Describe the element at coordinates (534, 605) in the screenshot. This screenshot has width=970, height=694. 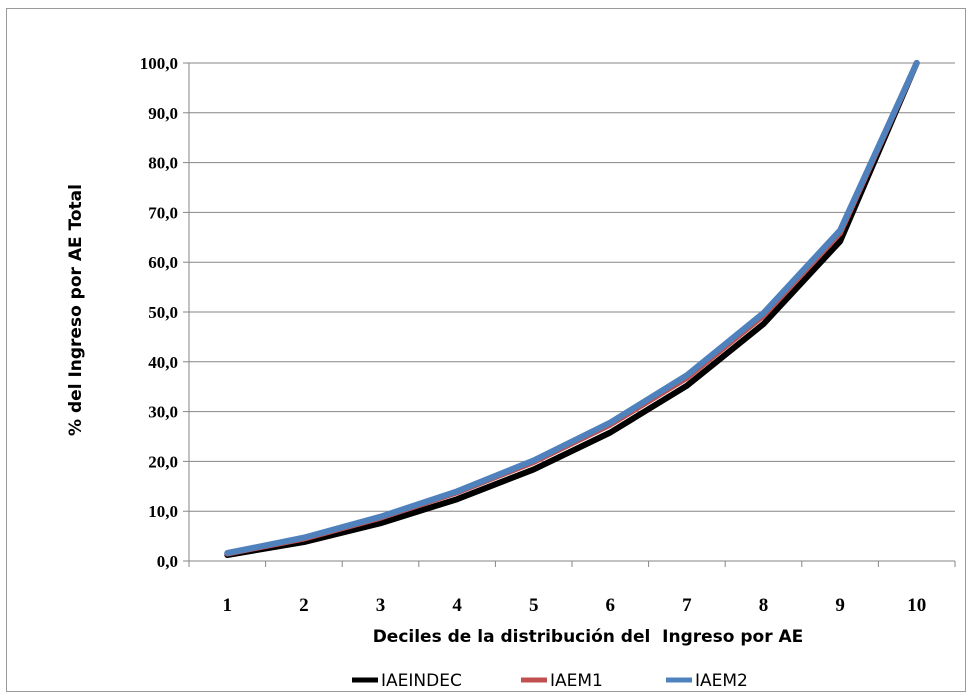
I see `x-tick-label: 5` at that location.